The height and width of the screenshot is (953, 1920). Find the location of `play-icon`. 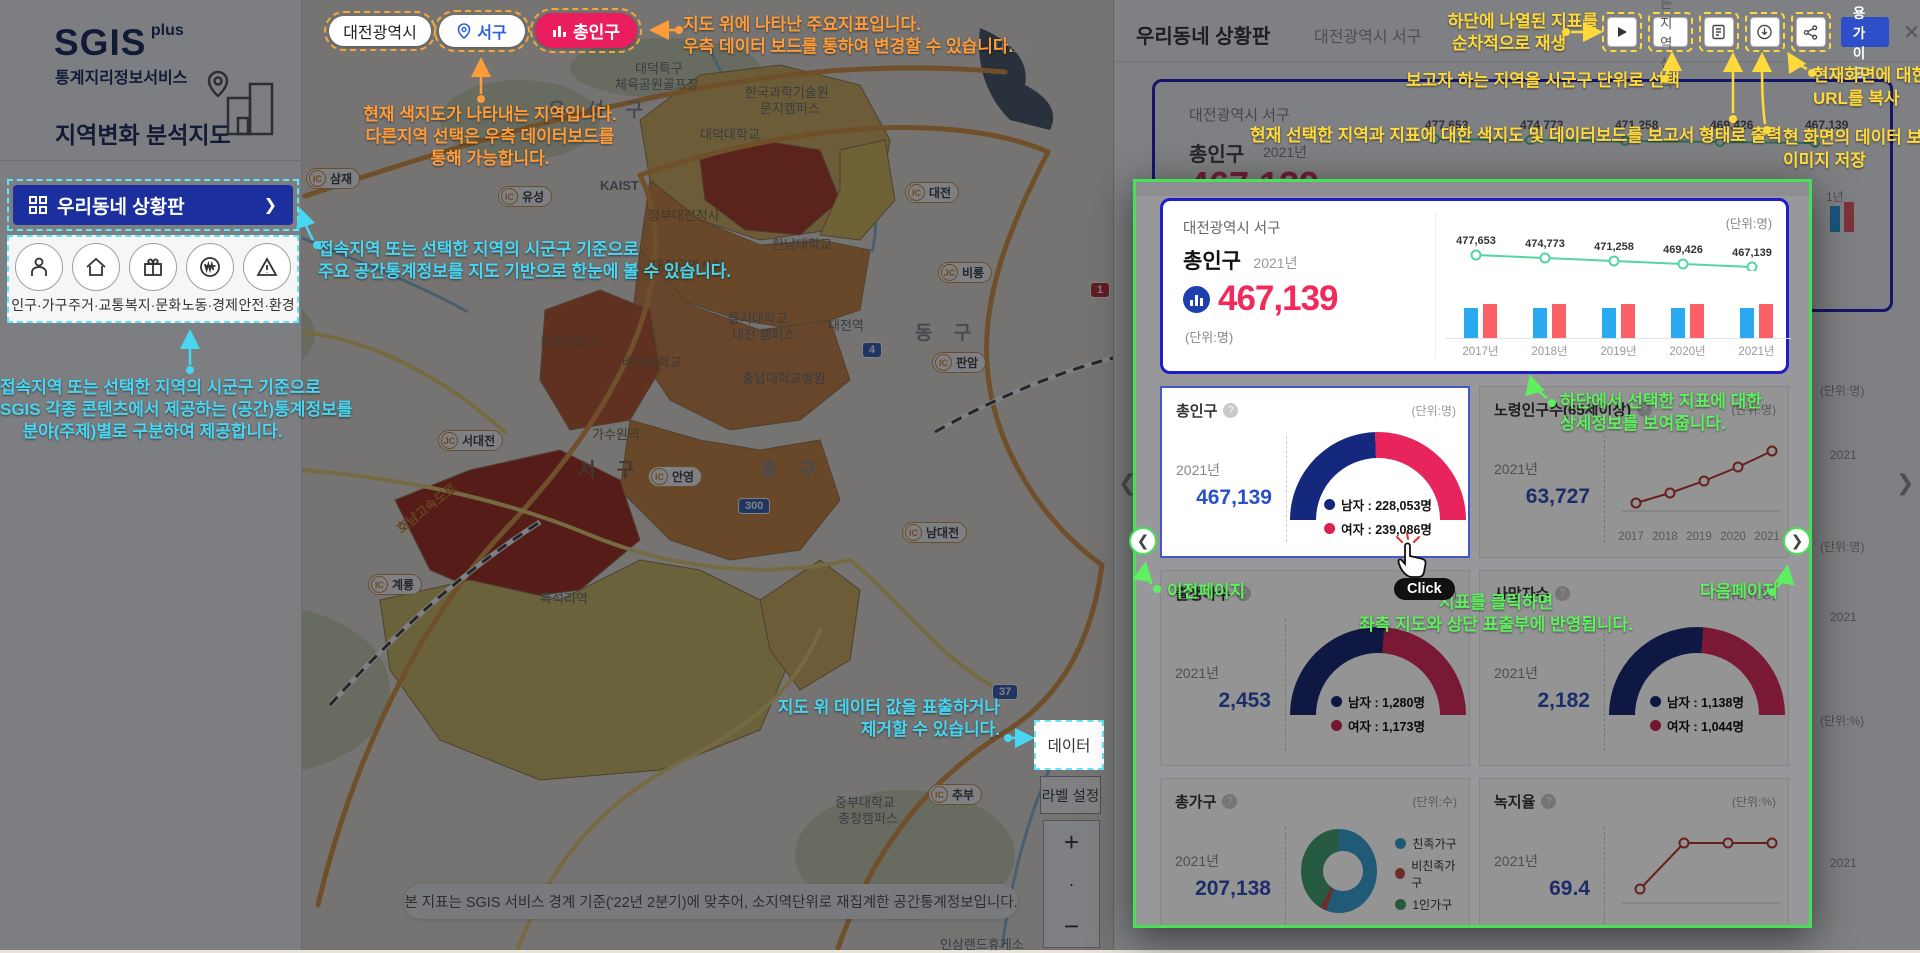

play-icon is located at coordinates (1622, 32).